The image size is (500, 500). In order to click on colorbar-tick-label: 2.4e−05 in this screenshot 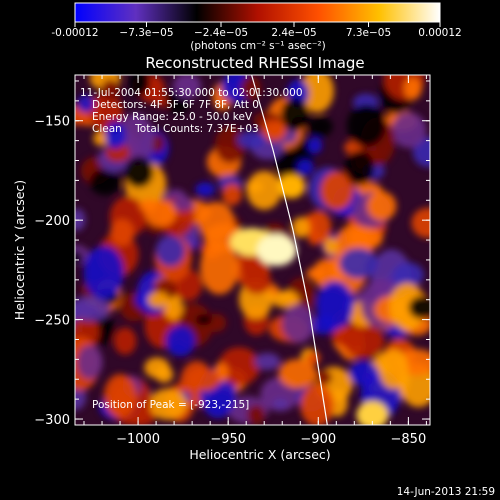, I will do `click(293, 33)`.